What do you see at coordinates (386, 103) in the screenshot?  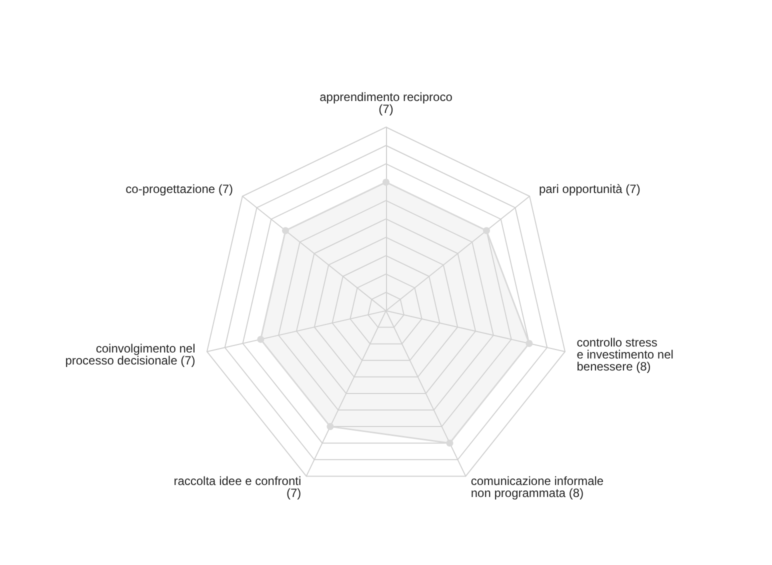 I see `spoke-label: apprendimento reciproco (7)` at bounding box center [386, 103].